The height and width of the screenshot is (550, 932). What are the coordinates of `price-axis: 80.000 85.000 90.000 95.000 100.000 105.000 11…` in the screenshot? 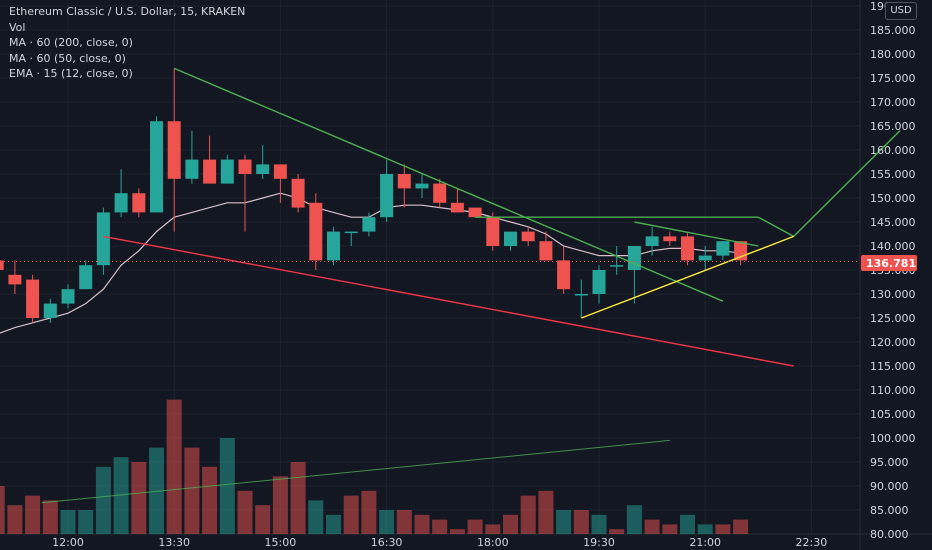 It's located at (893, 270).